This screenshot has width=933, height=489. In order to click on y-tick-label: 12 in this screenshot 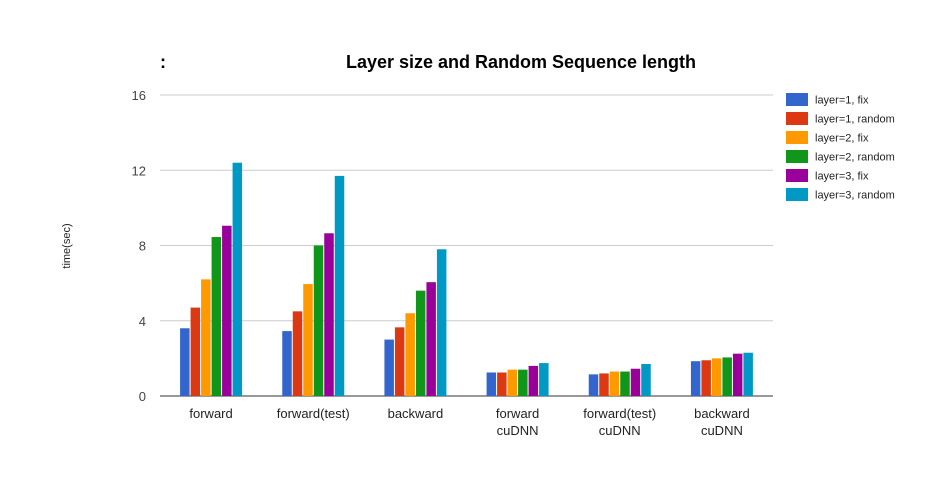, I will do `click(139, 170)`.